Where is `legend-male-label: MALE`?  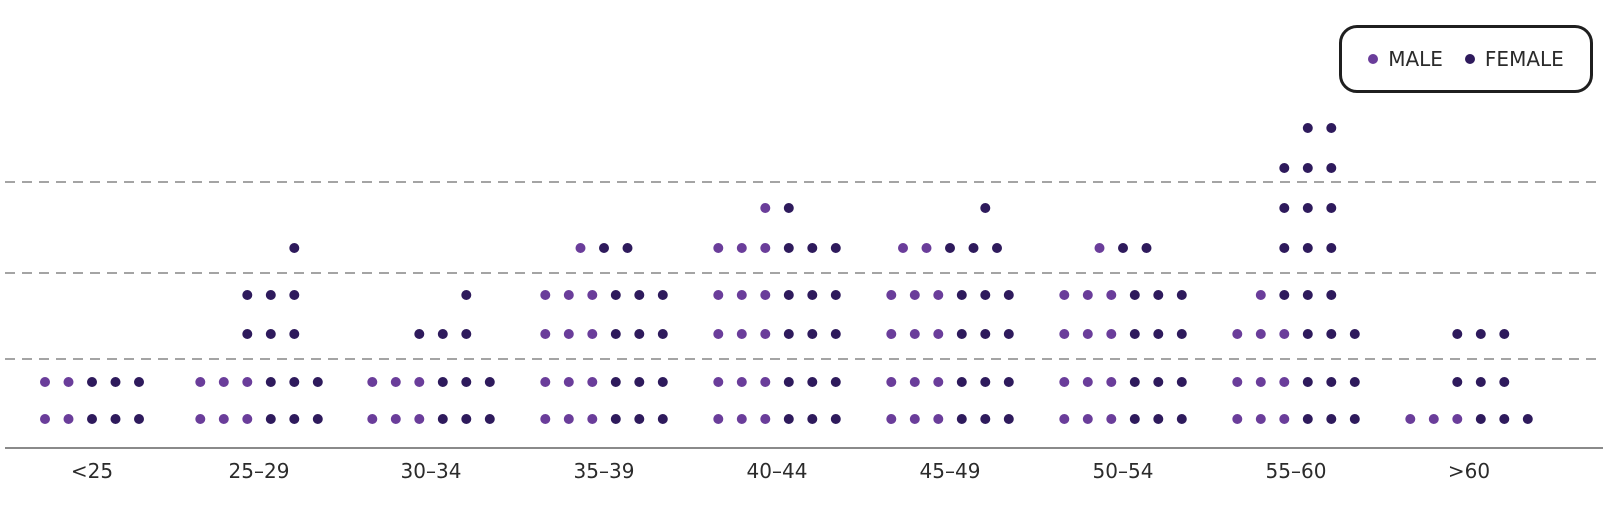
legend-male-label: MALE is located at coordinates (1415, 59).